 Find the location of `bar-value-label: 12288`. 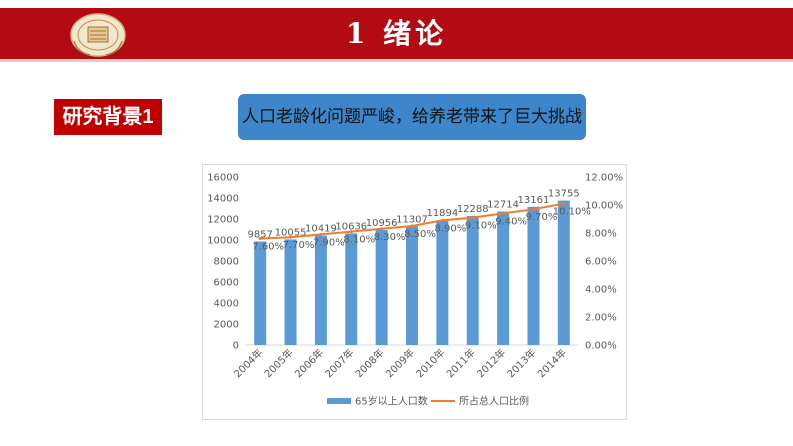

bar-value-label: 12288 is located at coordinates (473, 209).